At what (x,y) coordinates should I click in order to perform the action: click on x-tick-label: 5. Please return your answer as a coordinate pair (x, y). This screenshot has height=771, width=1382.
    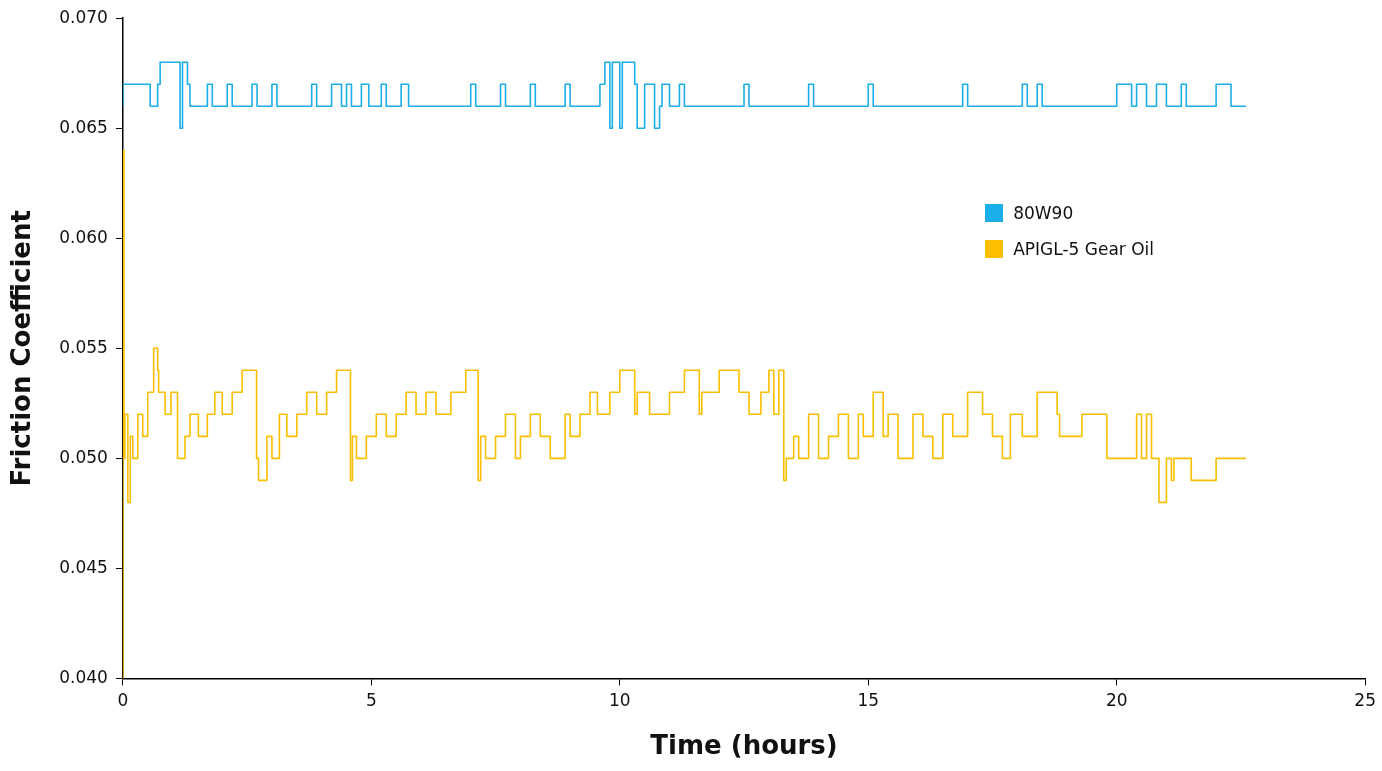
    Looking at the image, I should click on (371, 700).